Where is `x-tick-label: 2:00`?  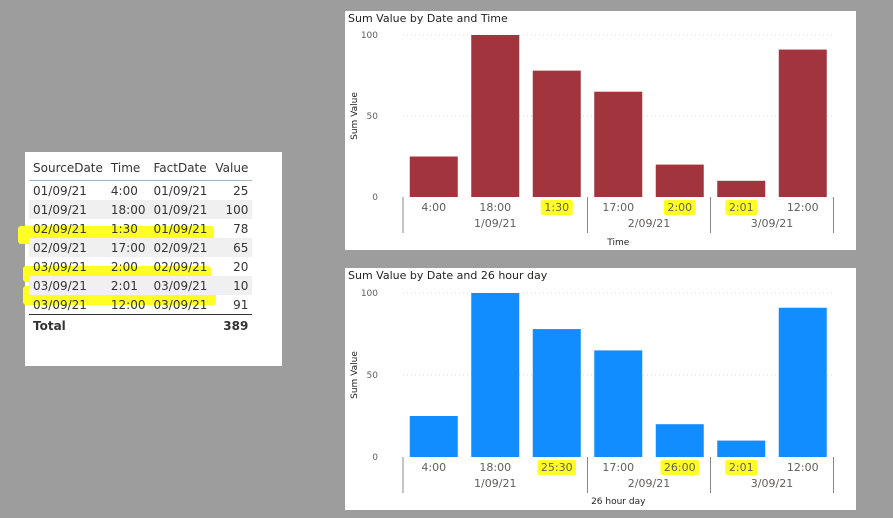
x-tick-label: 2:00 is located at coordinates (679, 207).